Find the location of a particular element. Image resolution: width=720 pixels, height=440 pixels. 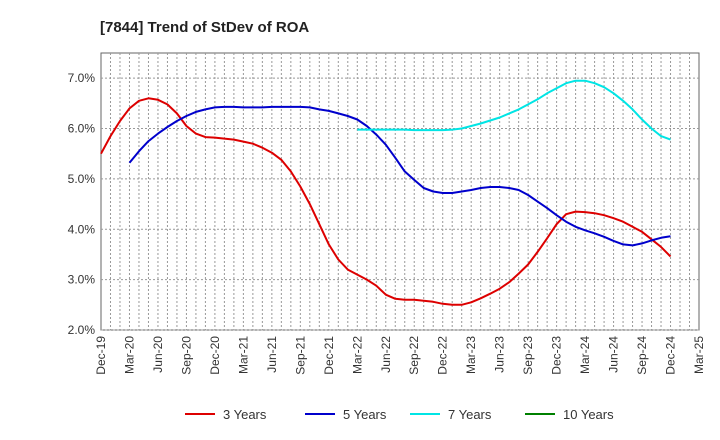

chart-title: [7844] Trend of StDev of ROA is located at coordinates (204, 27).